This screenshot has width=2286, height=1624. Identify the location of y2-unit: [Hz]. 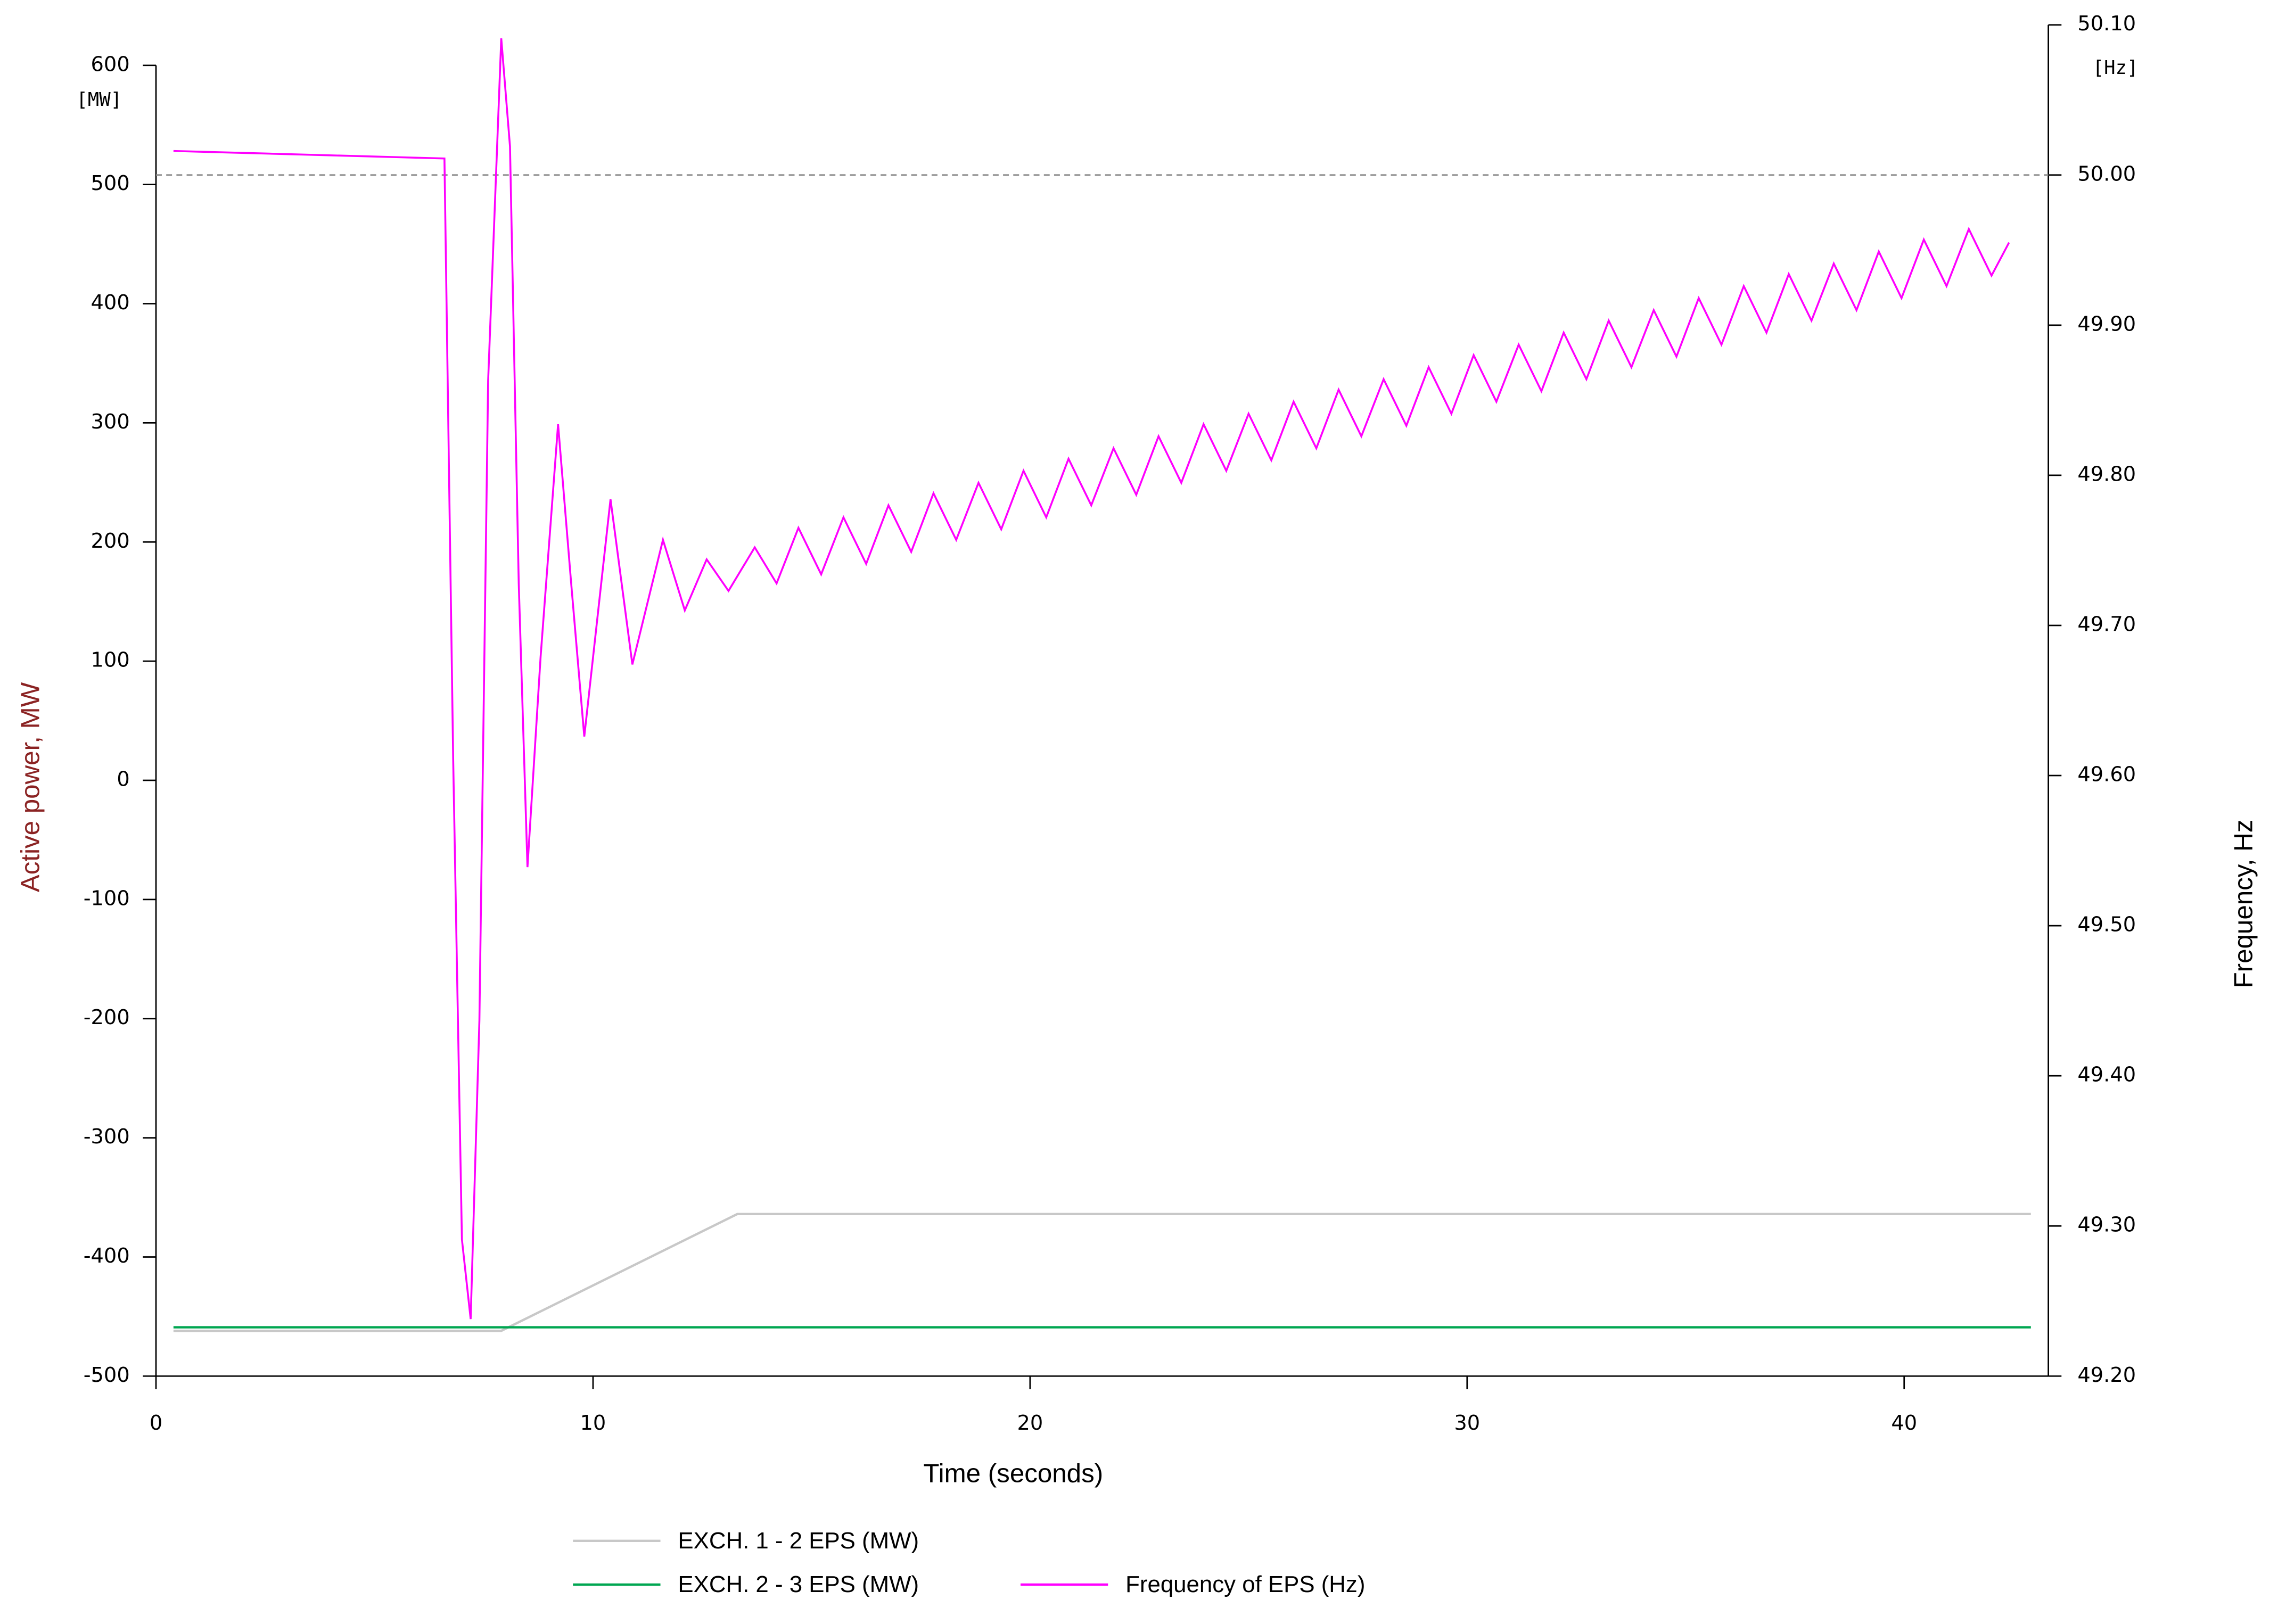
(2116, 68).